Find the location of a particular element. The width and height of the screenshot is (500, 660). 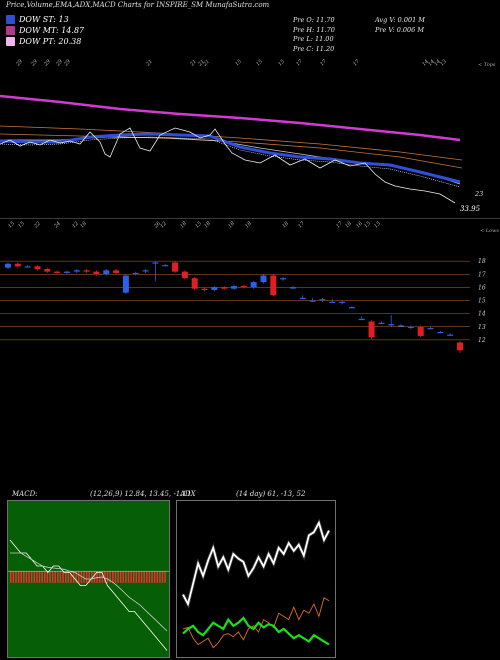

candle-date-label: 26 is located at coordinates (157, 225).